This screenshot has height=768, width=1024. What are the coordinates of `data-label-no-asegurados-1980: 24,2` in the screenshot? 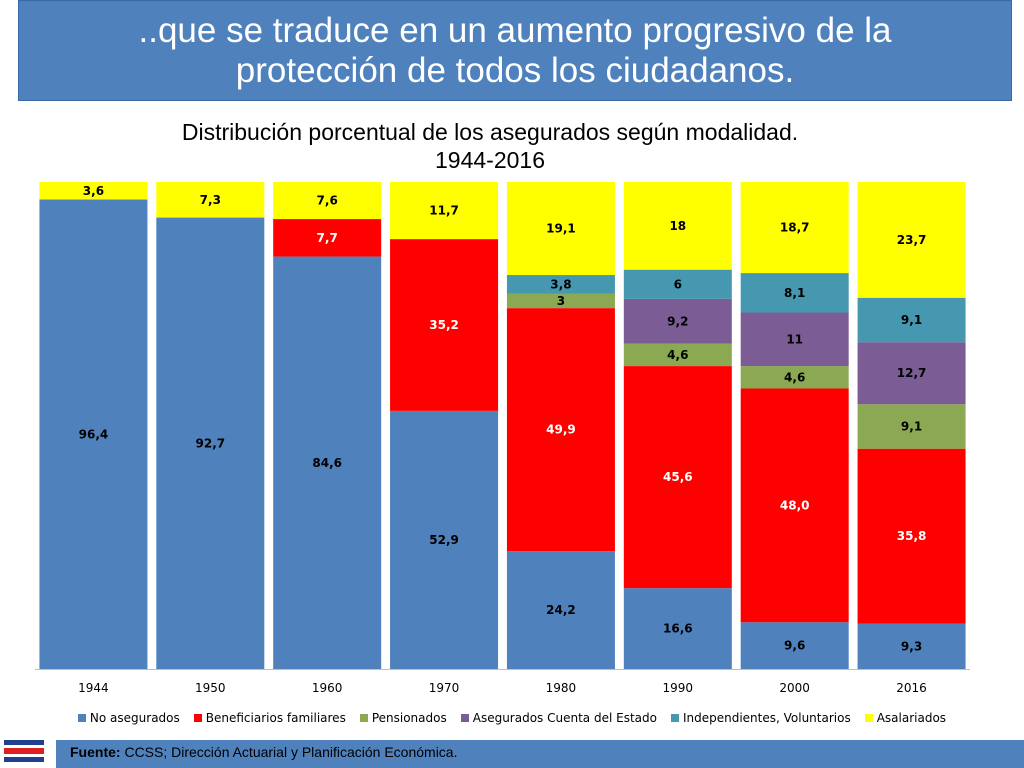 It's located at (561, 610).